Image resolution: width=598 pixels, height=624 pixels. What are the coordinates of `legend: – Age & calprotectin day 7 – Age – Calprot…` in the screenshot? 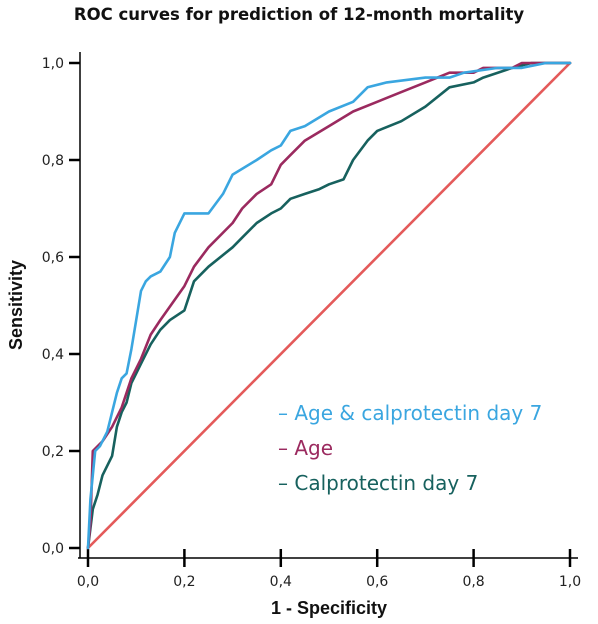 It's located at (410, 448).